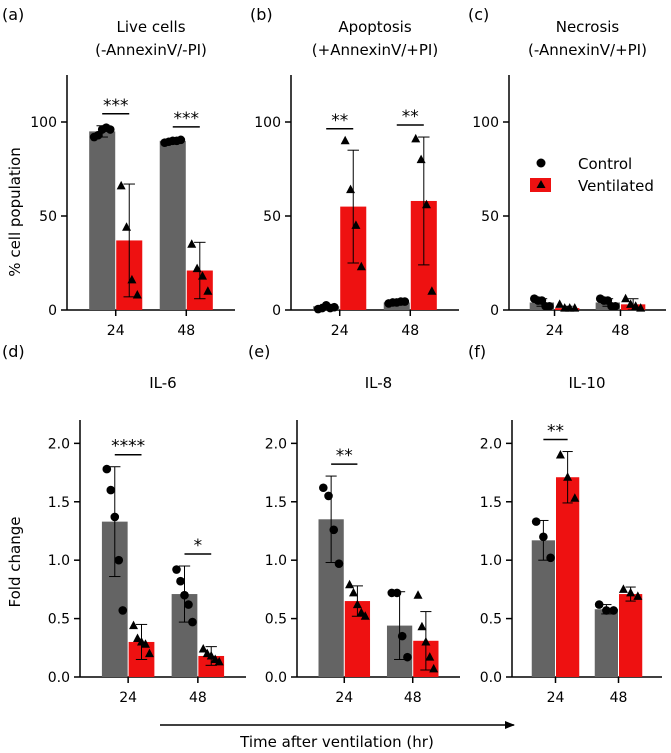 The width and height of the screenshot is (671, 753). What do you see at coordinates (375, 27) in the screenshot?
I see `panel-title: Apoptosis` at bounding box center [375, 27].